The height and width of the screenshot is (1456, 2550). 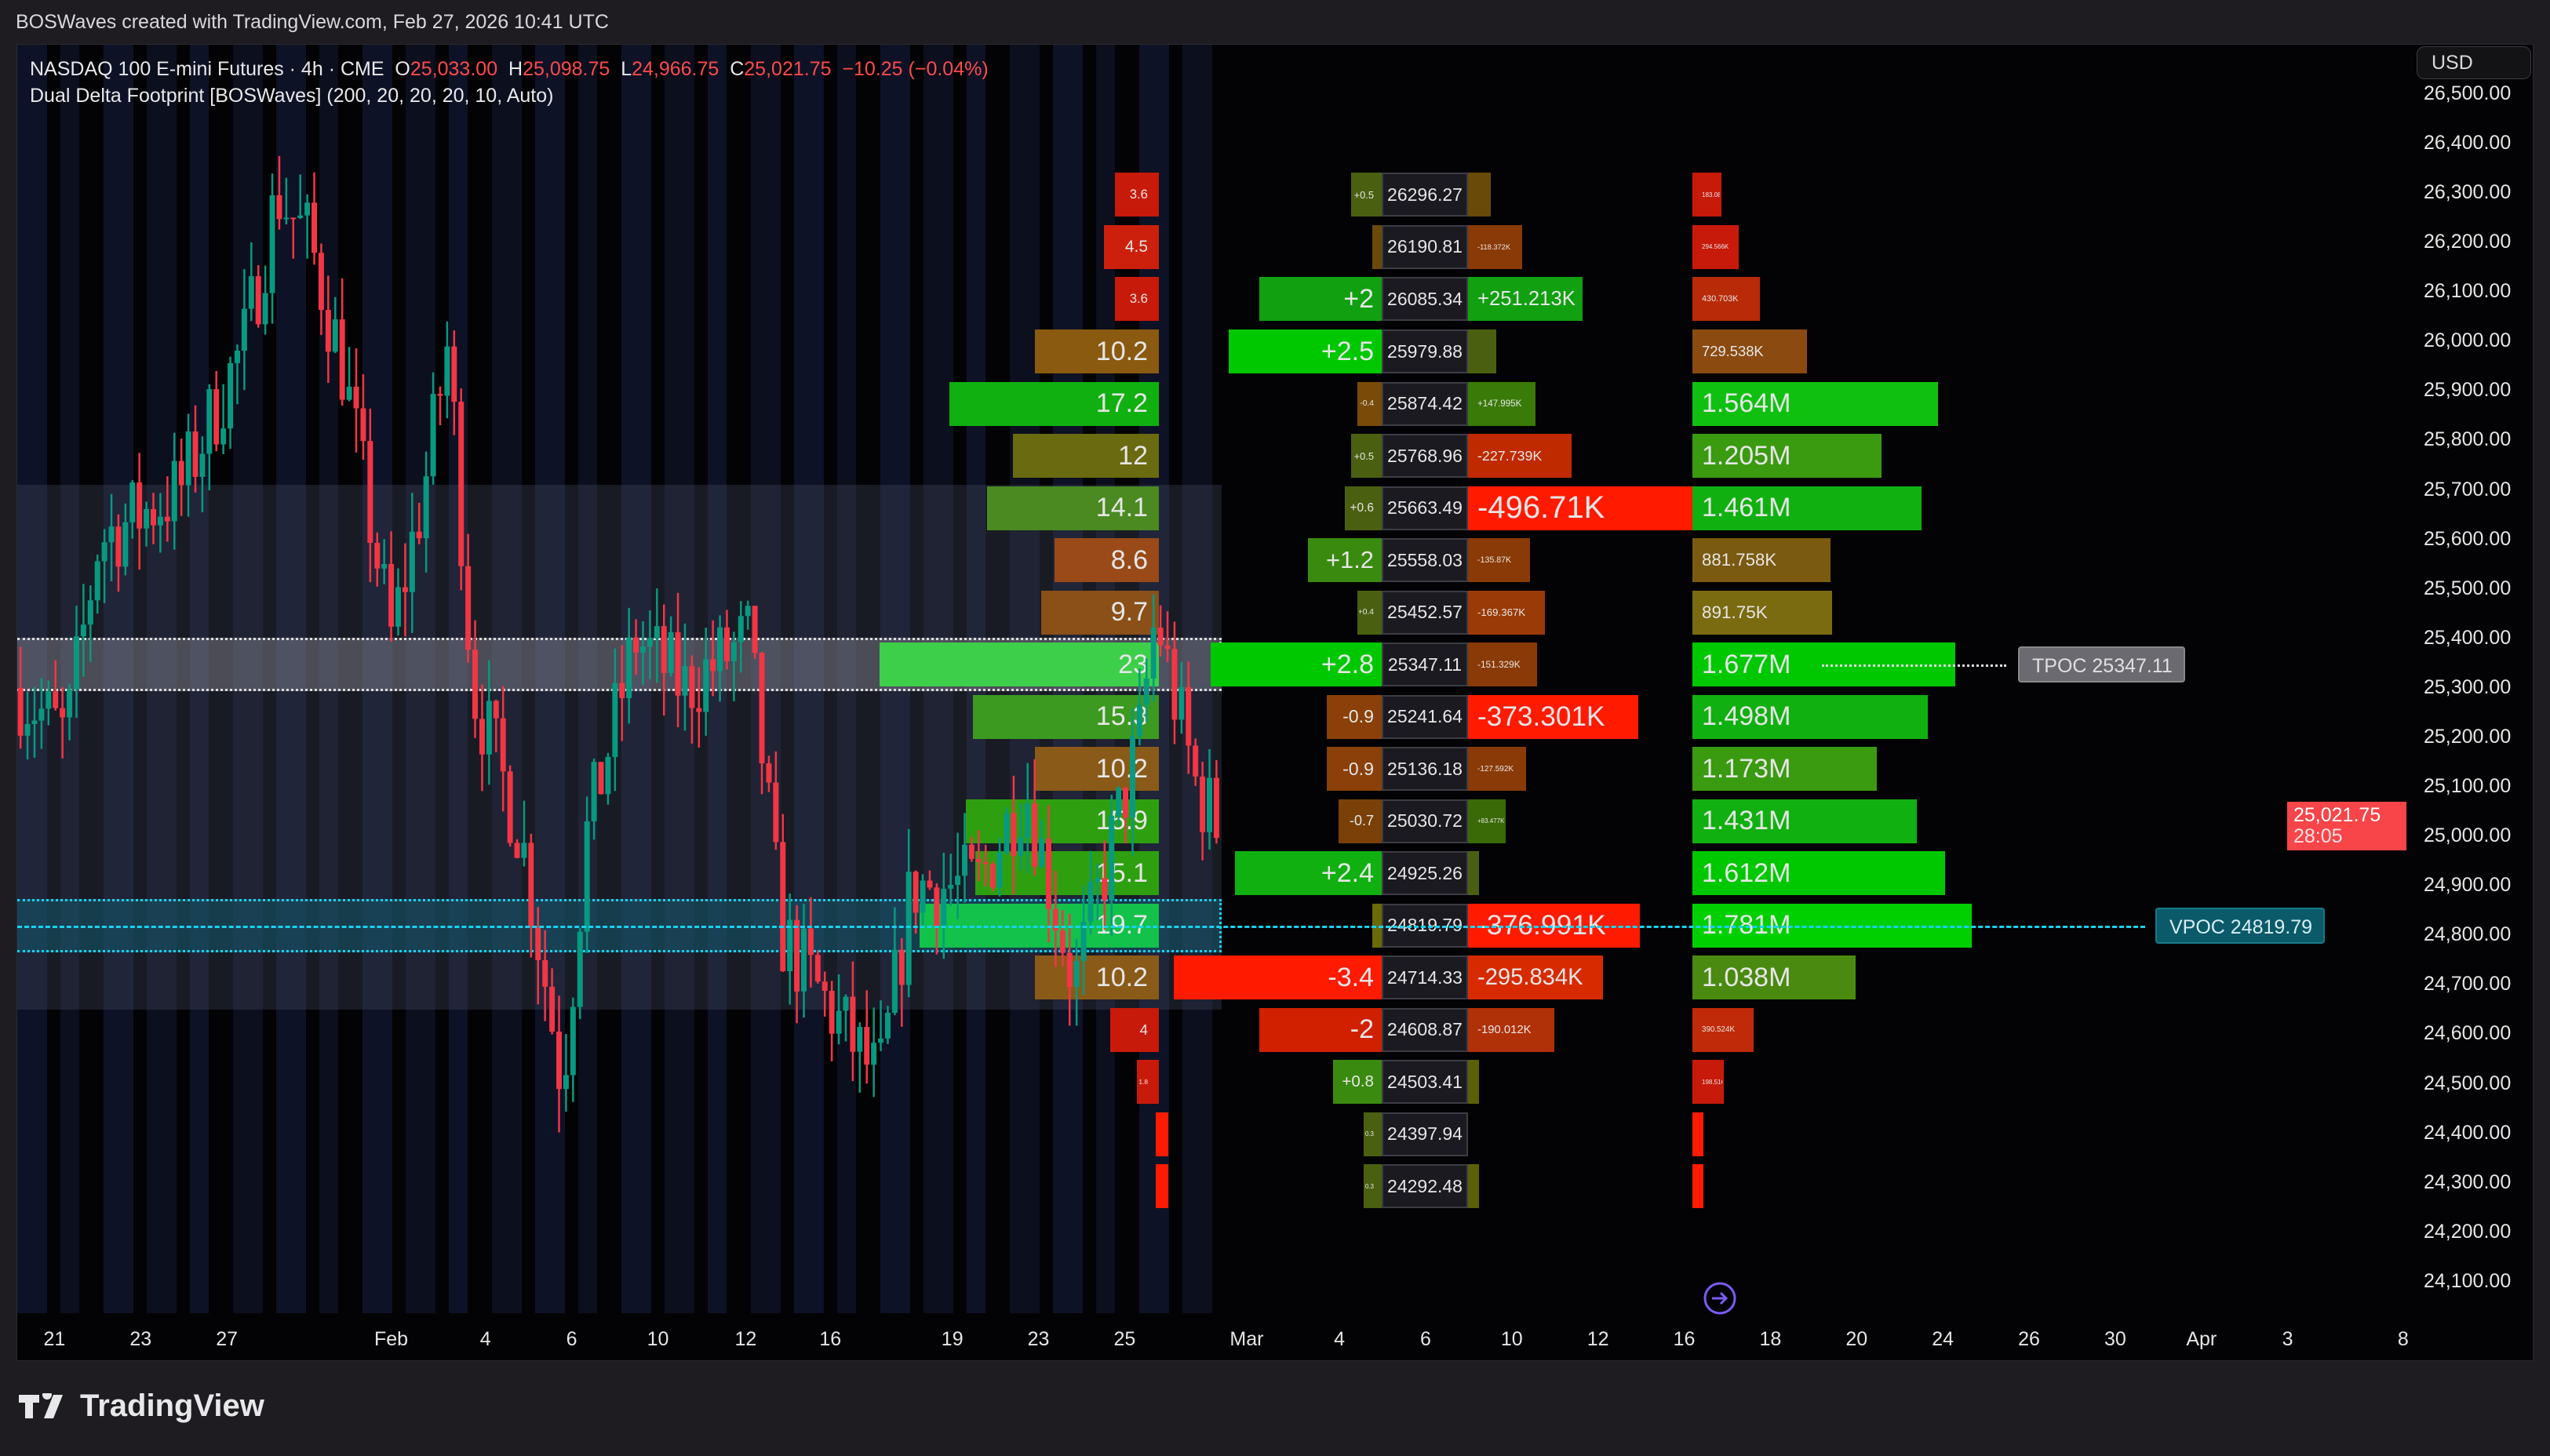 I want to click on price-tick-label: 24,900.00, so click(x=2468, y=885).